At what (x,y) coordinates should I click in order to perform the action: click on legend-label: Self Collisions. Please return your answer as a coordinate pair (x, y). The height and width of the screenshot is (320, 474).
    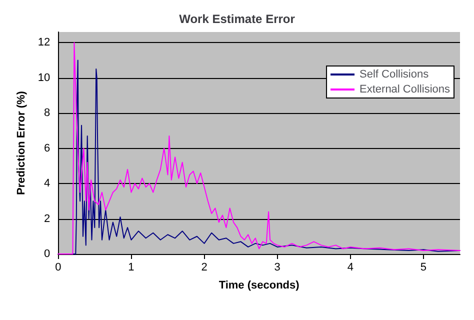
    Looking at the image, I should click on (395, 74).